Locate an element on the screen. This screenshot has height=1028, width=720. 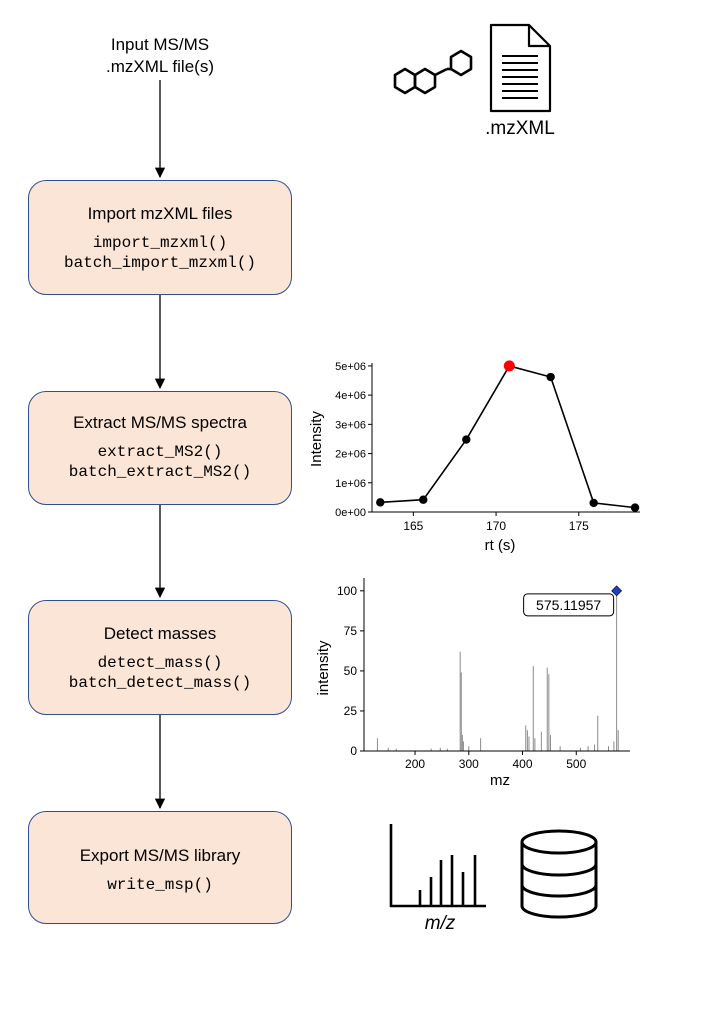
step-detect-fn-2: batch_detect_mass() is located at coordinates (160, 683).